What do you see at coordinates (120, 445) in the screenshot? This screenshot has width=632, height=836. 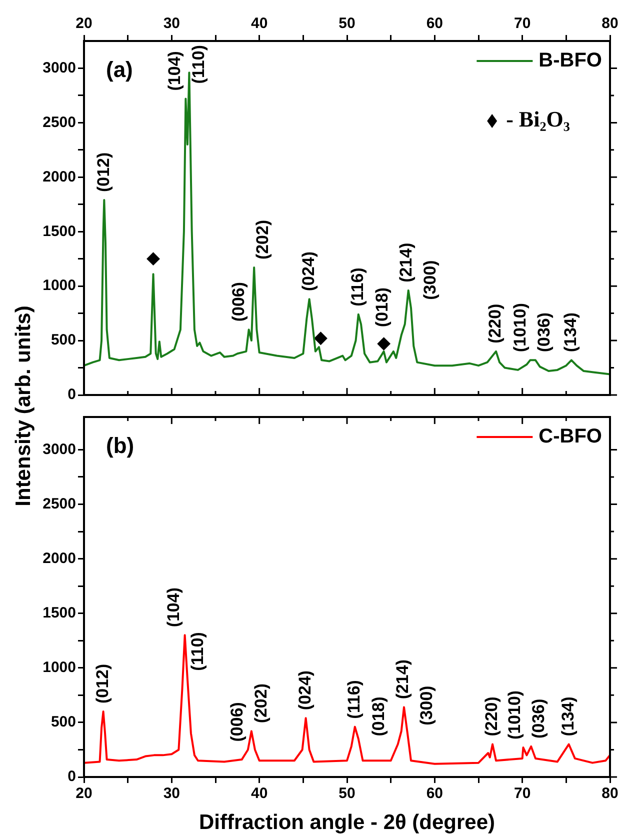 I see `annotation: (b)` at bounding box center [120, 445].